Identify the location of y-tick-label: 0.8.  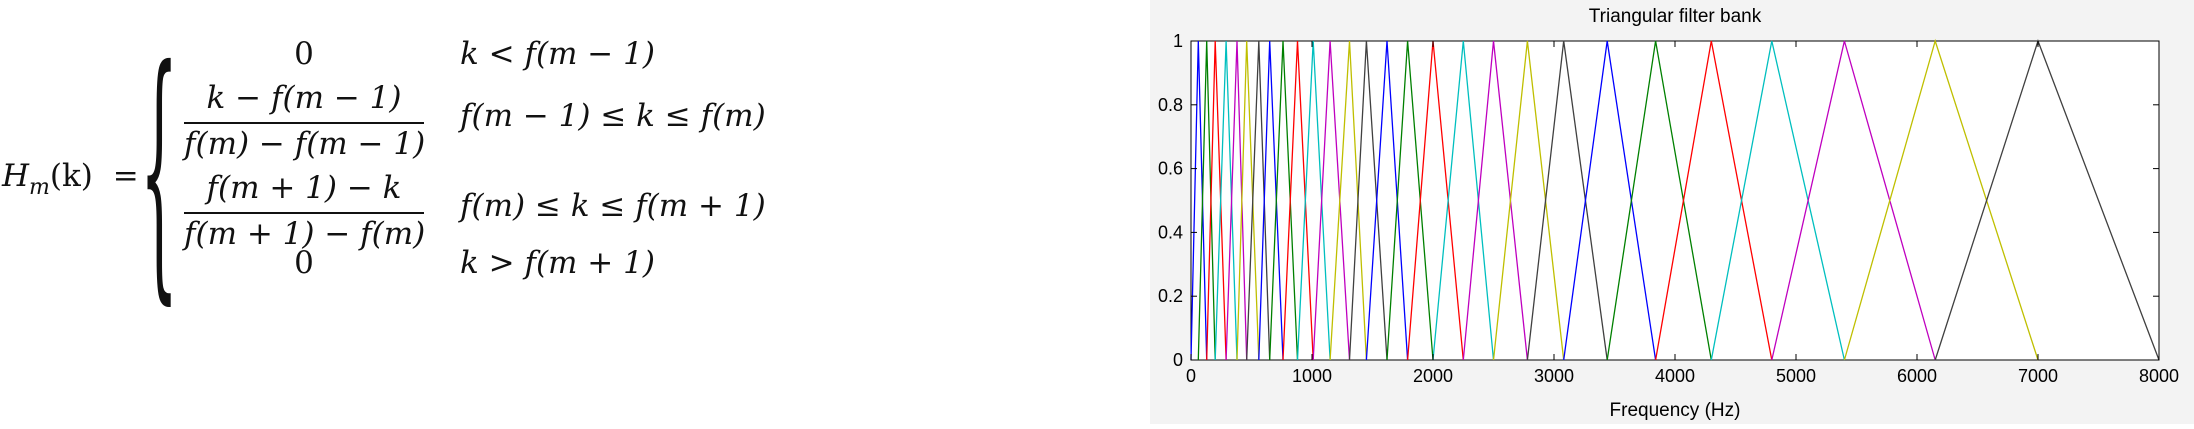
(1170, 105).